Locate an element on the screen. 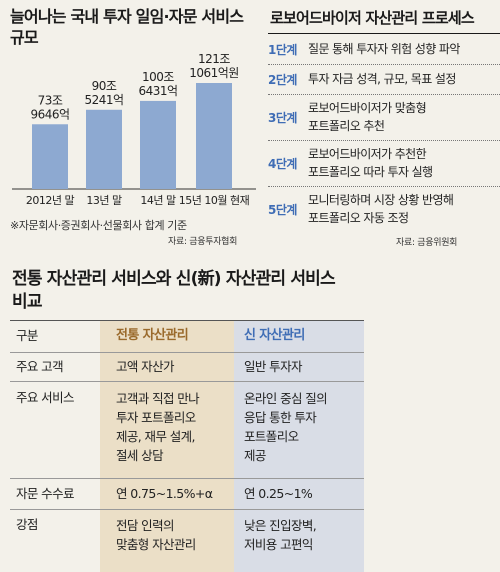 This screenshot has height=572, width=500. header-traditional: 전통 자산관리 is located at coordinates (152, 335).